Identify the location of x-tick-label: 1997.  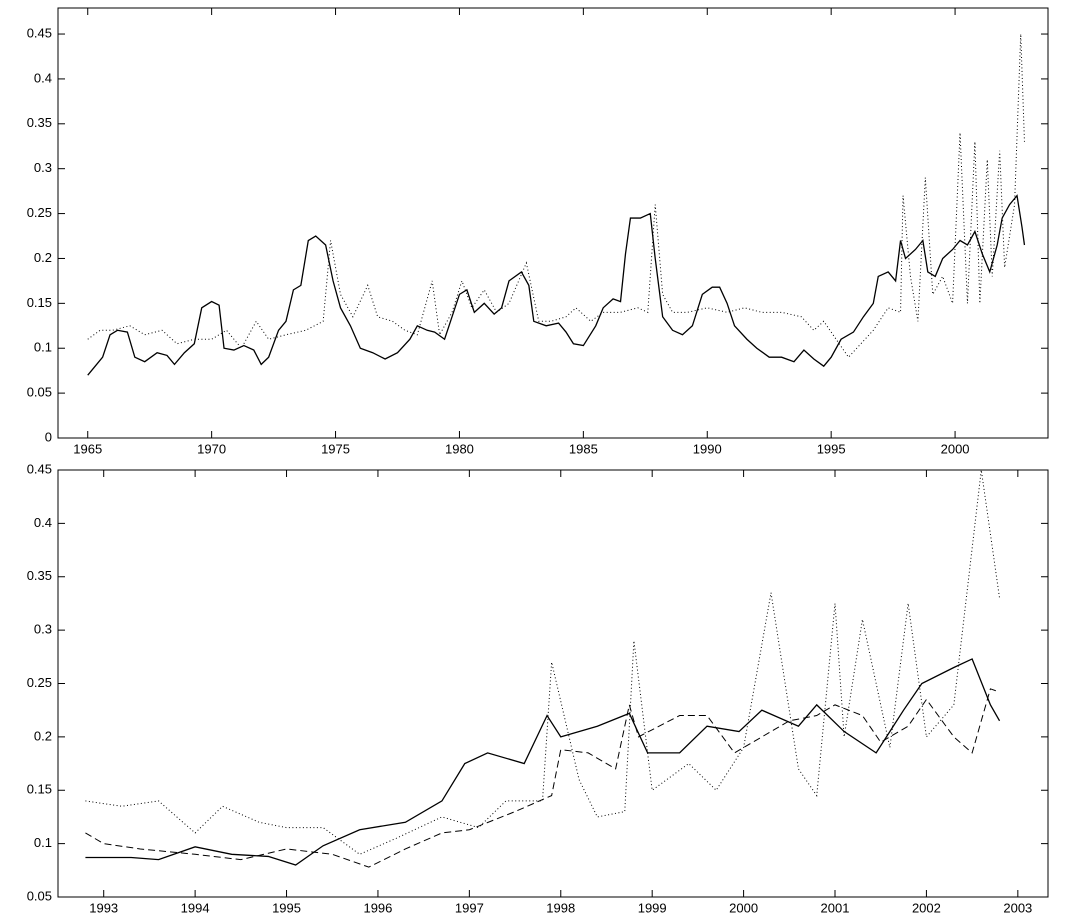
(469, 907).